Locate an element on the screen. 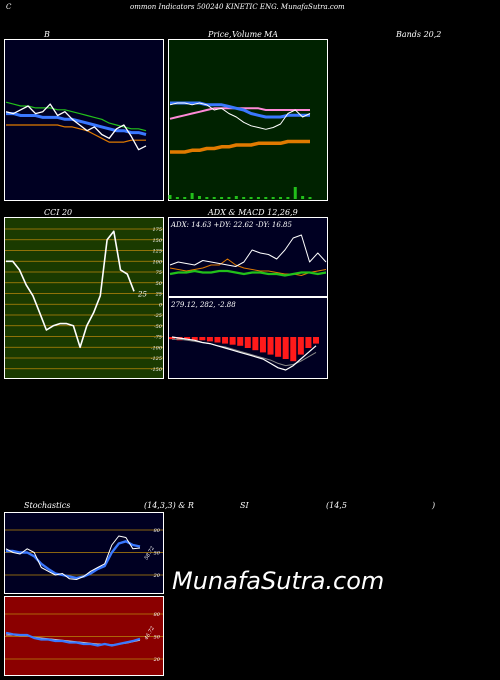 The image size is (500, 680). watermark: MunafaSutra.com is located at coordinates (278, 581).